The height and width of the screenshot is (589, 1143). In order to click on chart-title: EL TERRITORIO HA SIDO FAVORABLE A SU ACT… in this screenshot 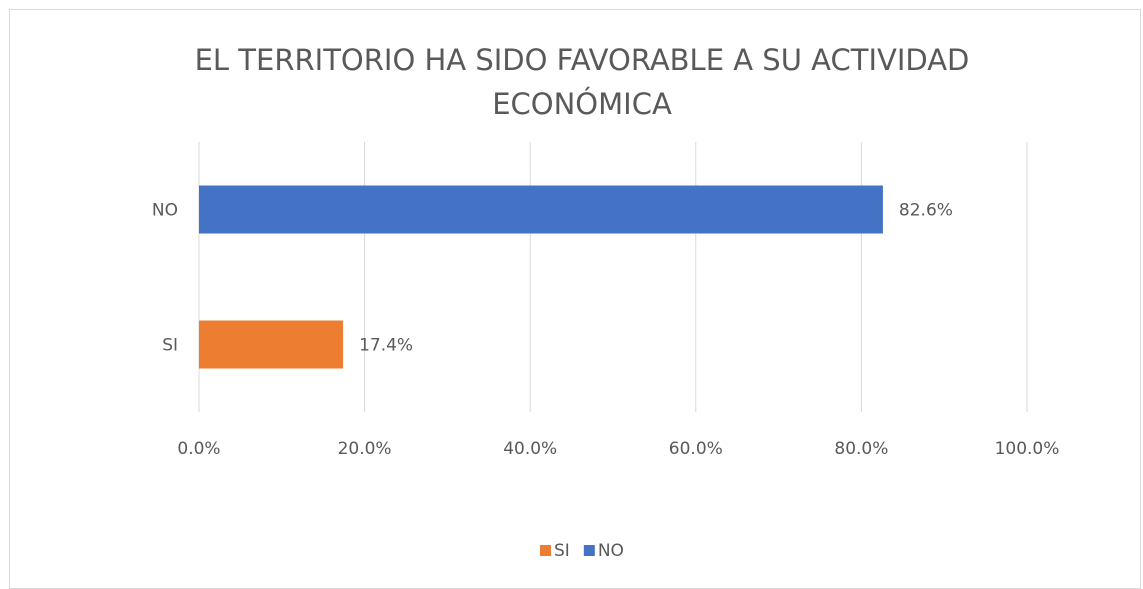, I will do `click(582, 82)`.